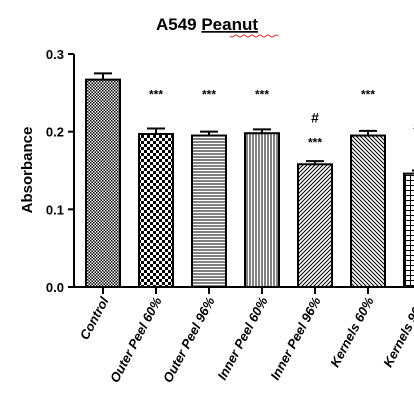 Image resolution: width=414 pixels, height=410 pixels. What do you see at coordinates (229, 24) in the screenshot?
I see `chart-title-underlined: Peanut` at bounding box center [229, 24].